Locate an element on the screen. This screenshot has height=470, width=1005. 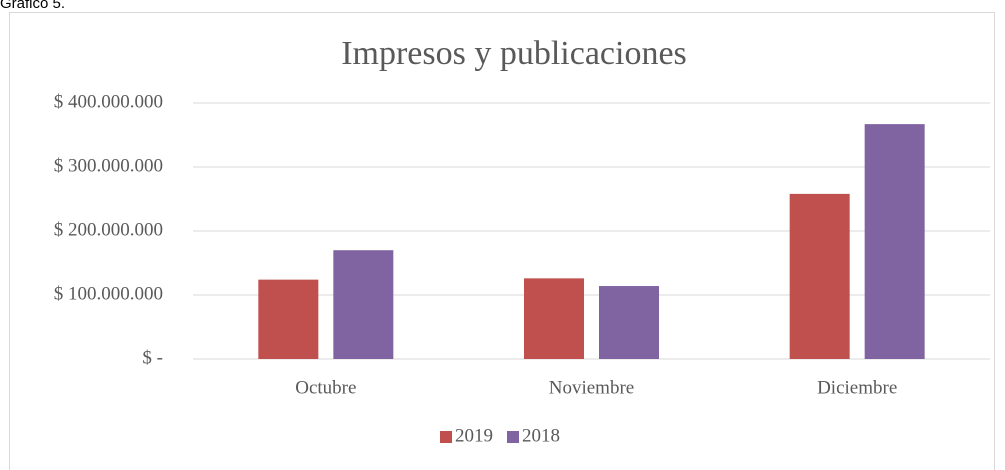
y-tick-label: $ 100.000.000 is located at coordinates (108, 293).